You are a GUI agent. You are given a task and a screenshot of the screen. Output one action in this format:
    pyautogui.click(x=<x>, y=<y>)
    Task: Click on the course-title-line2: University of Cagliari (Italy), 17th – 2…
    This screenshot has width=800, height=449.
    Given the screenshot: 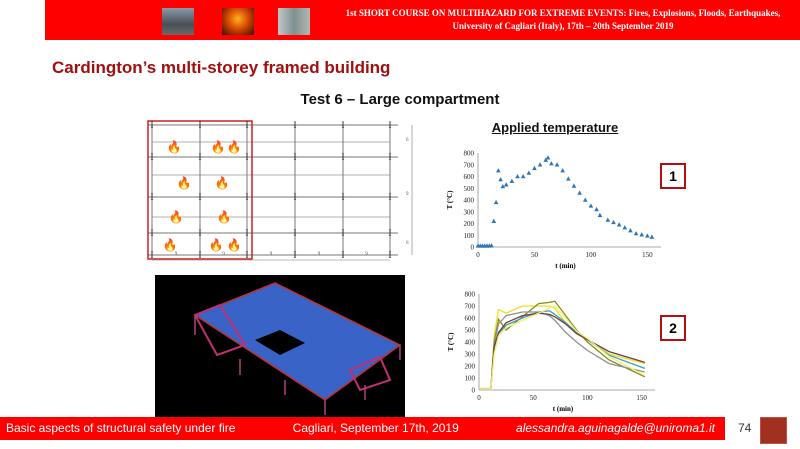 What is the action you would take?
    pyautogui.click(x=563, y=26)
    